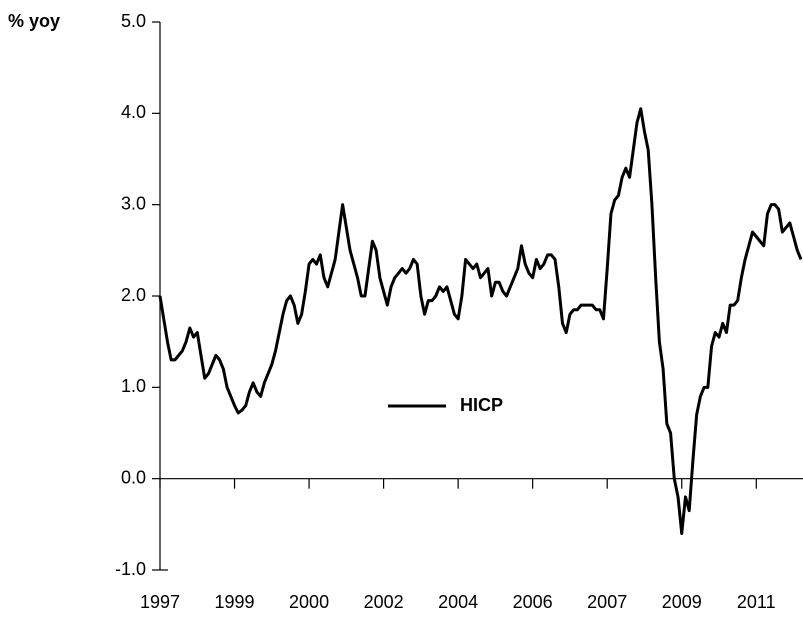 This screenshot has width=803, height=619. What do you see at coordinates (756, 602) in the screenshot?
I see `x-tick-label: 2011` at bounding box center [756, 602].